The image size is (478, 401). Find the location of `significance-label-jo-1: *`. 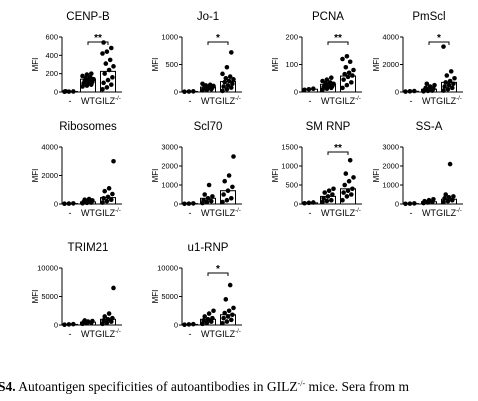

significance-label-jo-1: * is located at coordinates (218, 38).